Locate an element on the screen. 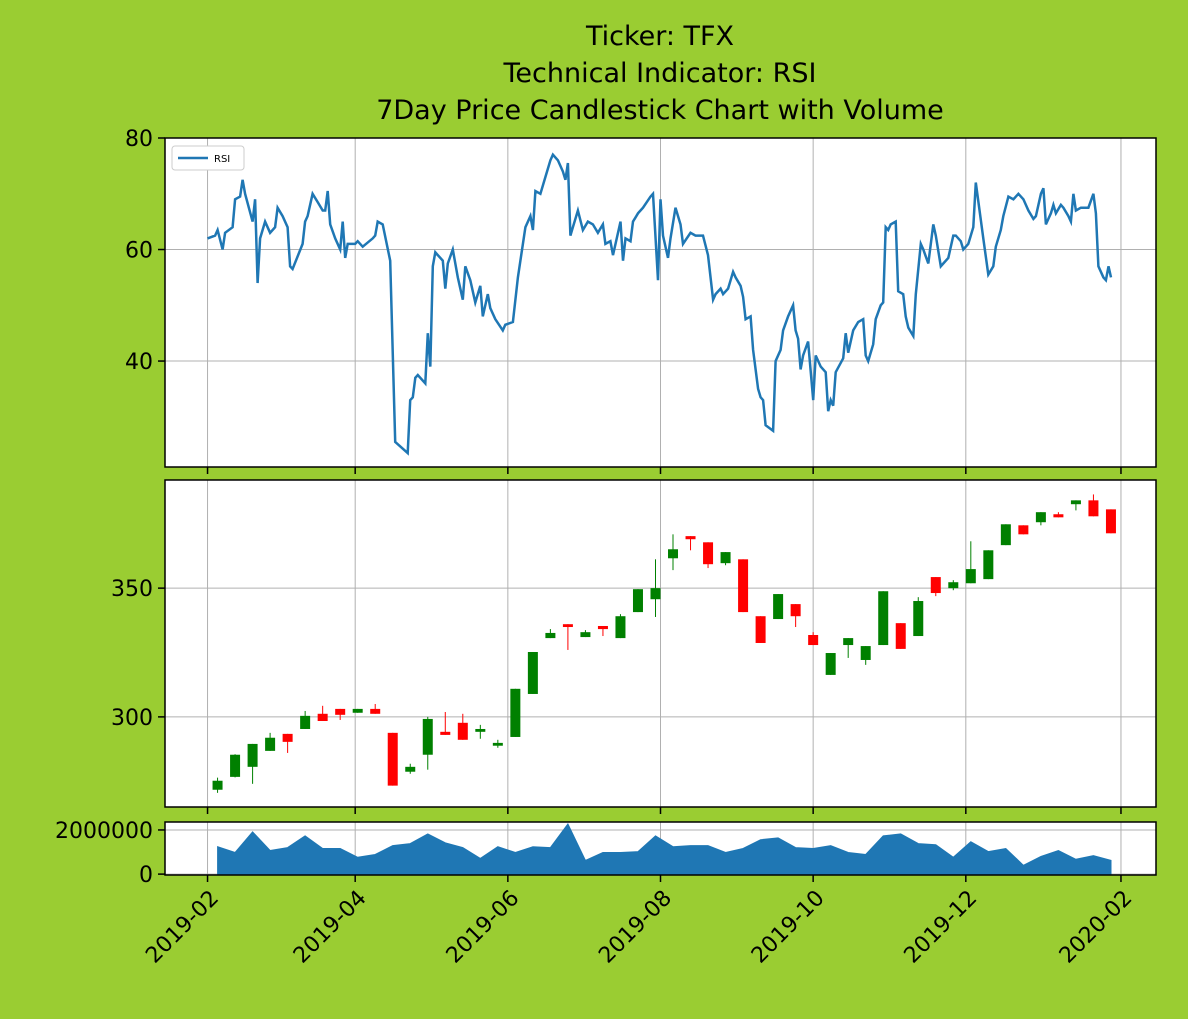 The width and height of the screenshot is (1188, 1019). y-tick-label: 0 is located at coordinates (146, 875).